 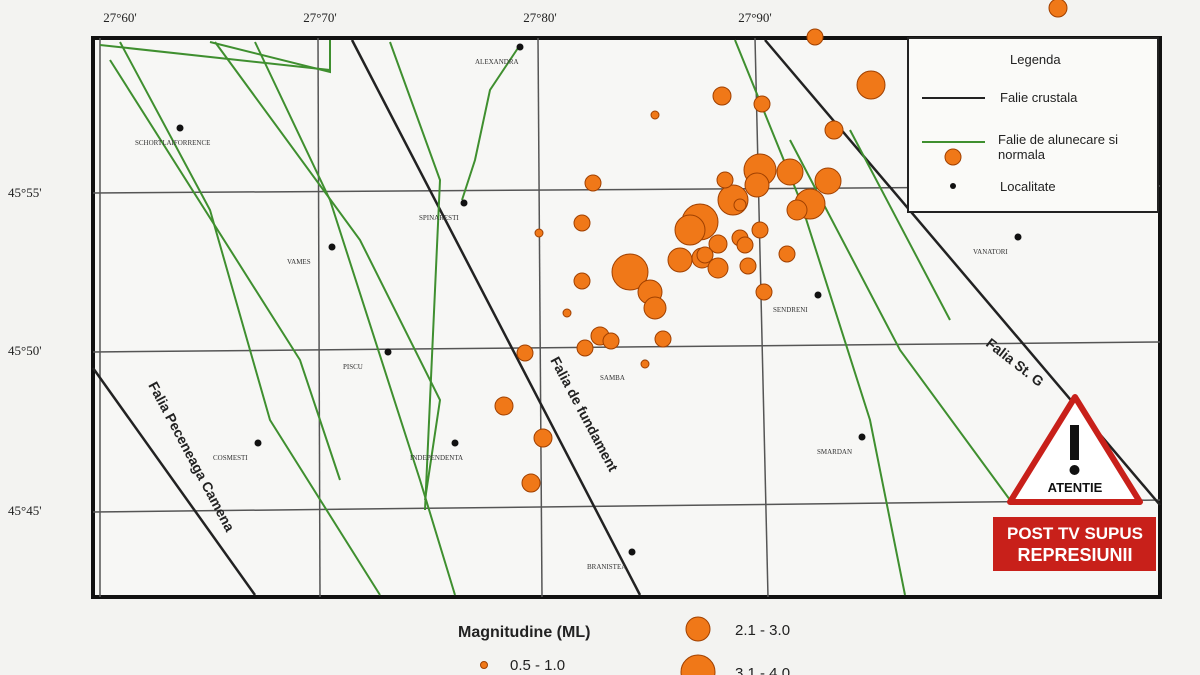 I want to click on town-label: PISCU, so click(x=353, y=367).